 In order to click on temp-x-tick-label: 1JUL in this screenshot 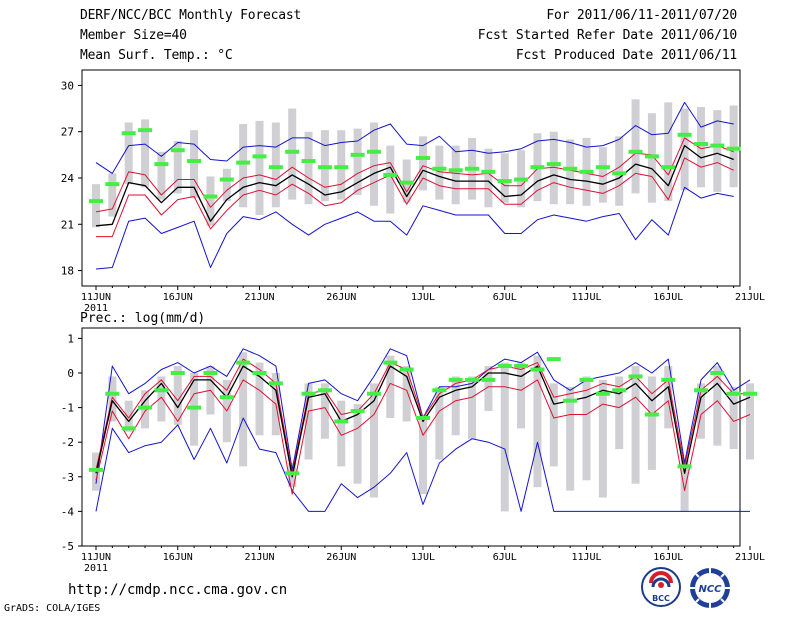, I will do `click(423, 297)`.